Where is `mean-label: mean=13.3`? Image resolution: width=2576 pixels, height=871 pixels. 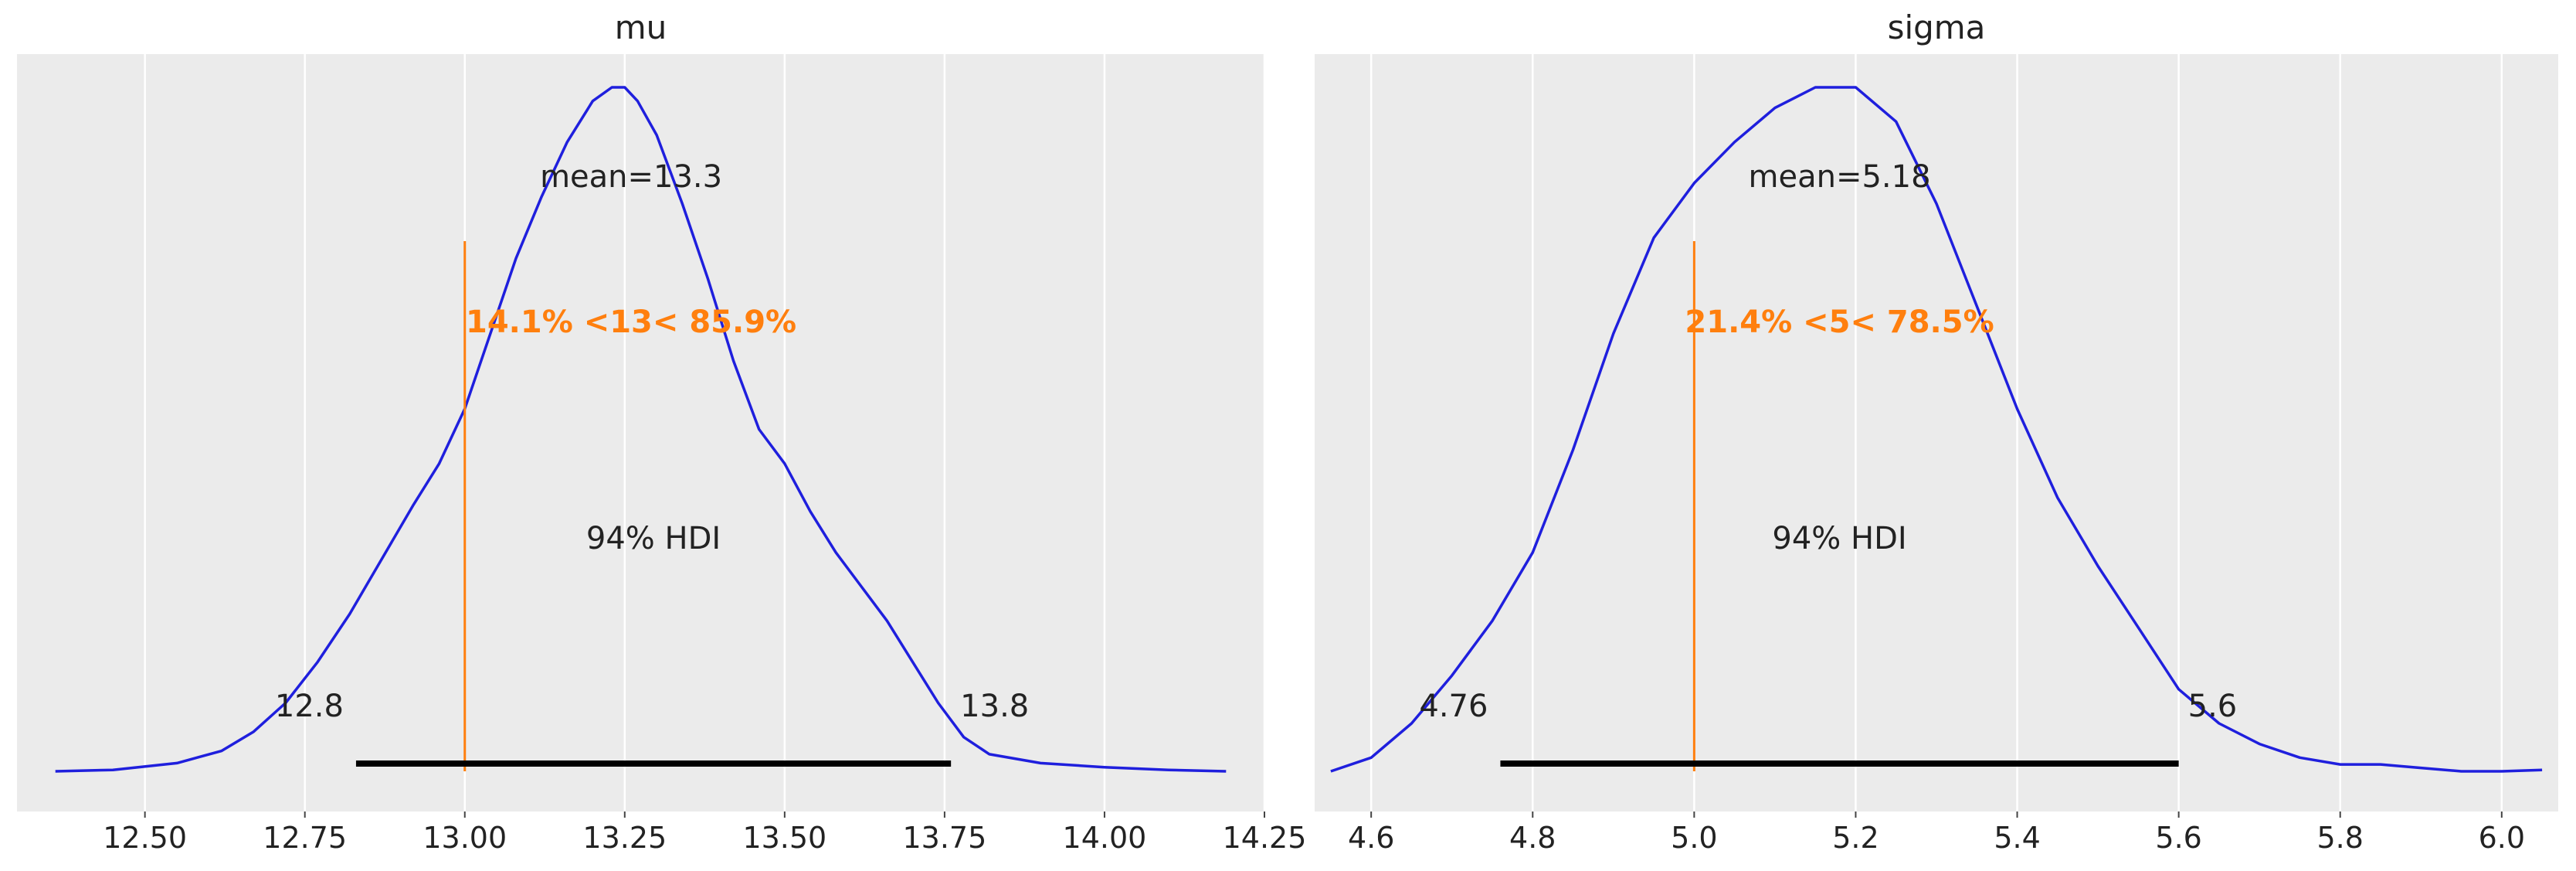
mean-label: mean=13.3 is located at coordinates (631, 177).